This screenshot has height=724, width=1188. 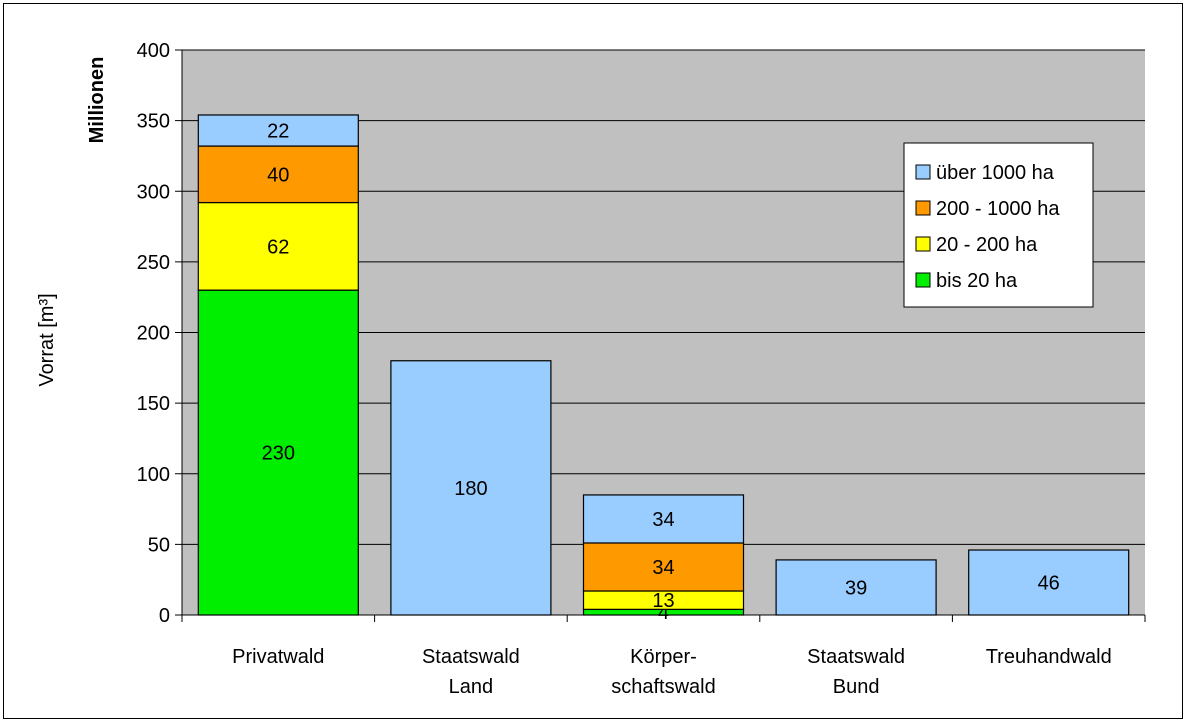 I want to click on y-axis-unit-label: Millionen, so click(x=97, y=100).